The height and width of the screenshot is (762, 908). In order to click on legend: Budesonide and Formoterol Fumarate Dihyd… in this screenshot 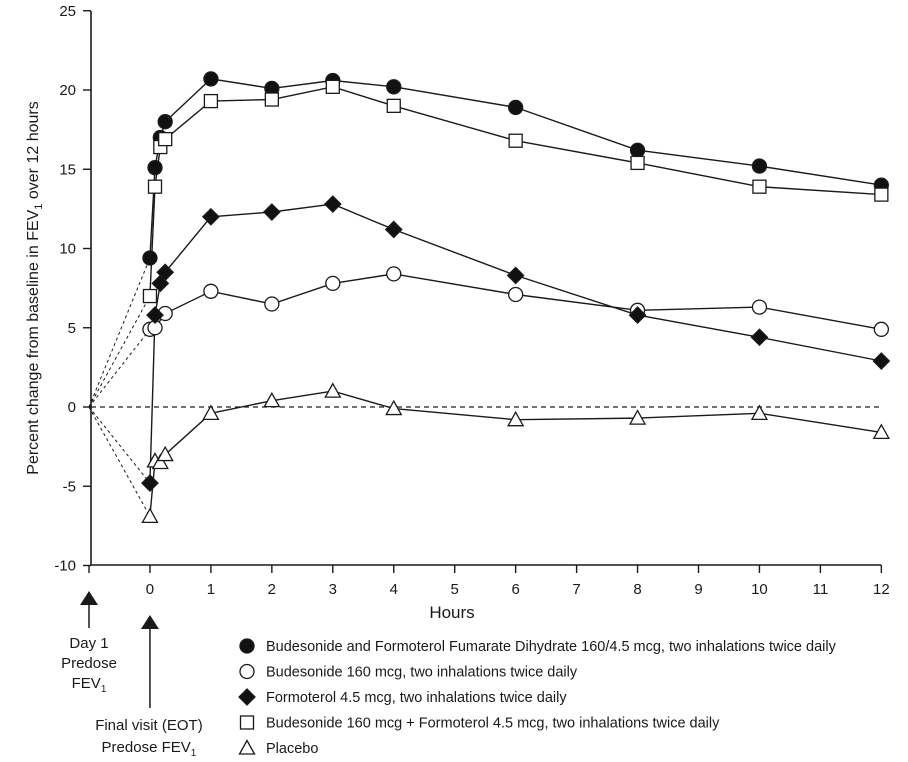, I will do `click(537, 697)`.